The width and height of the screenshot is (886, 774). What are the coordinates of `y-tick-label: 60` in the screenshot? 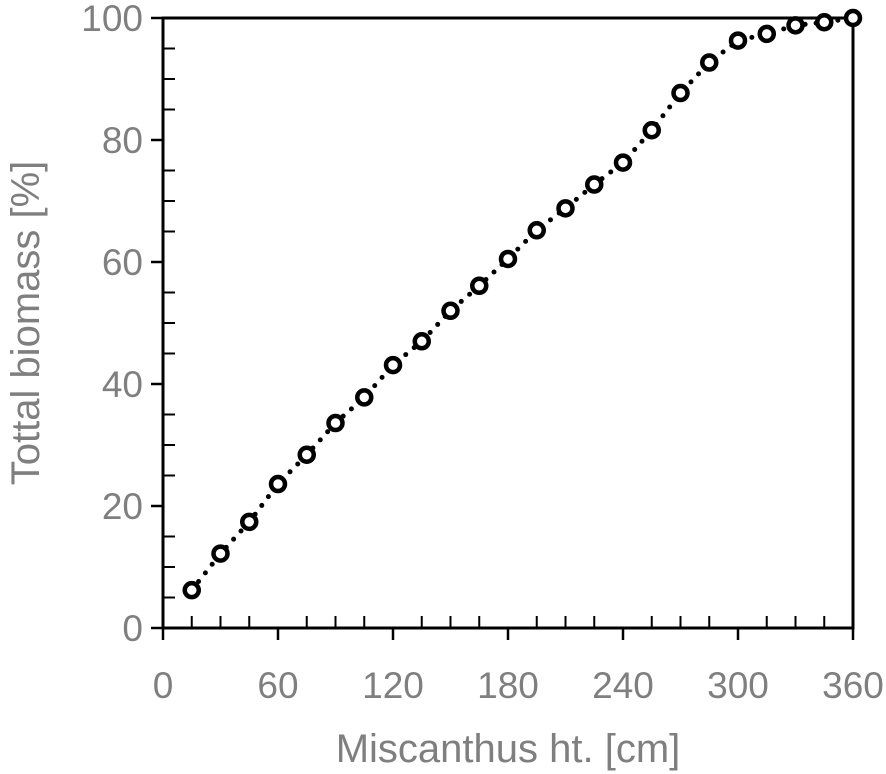 It's located at (122, 262).